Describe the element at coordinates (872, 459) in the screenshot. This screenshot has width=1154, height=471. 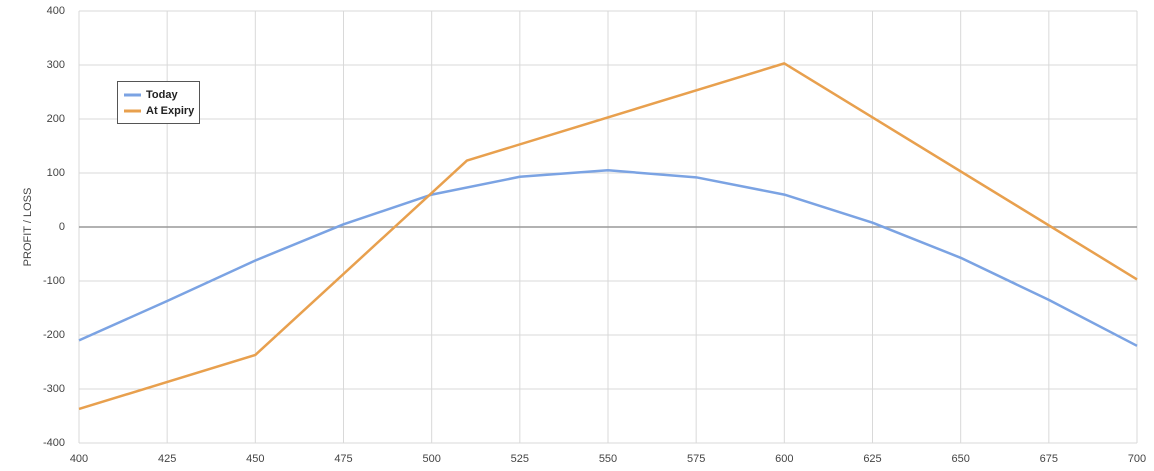
I see `x-tick-label: 625` at that location.